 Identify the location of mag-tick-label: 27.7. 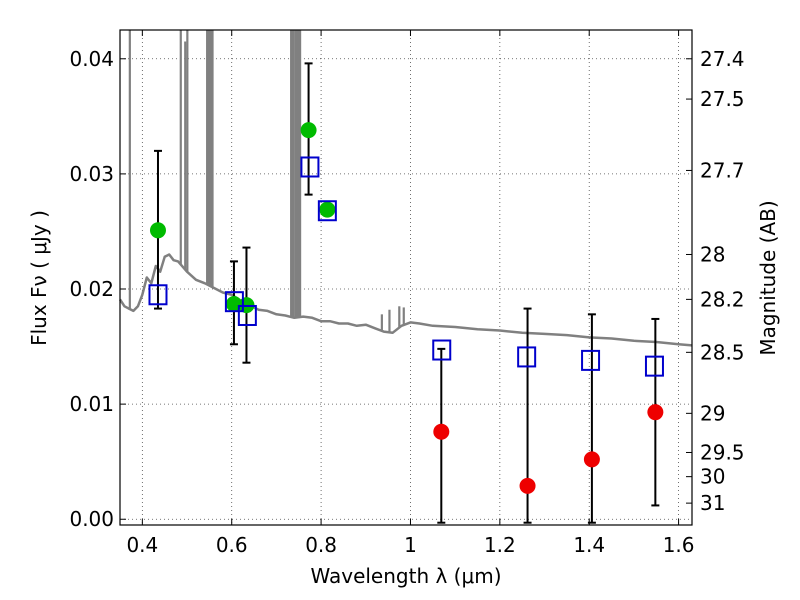
(722, 170).